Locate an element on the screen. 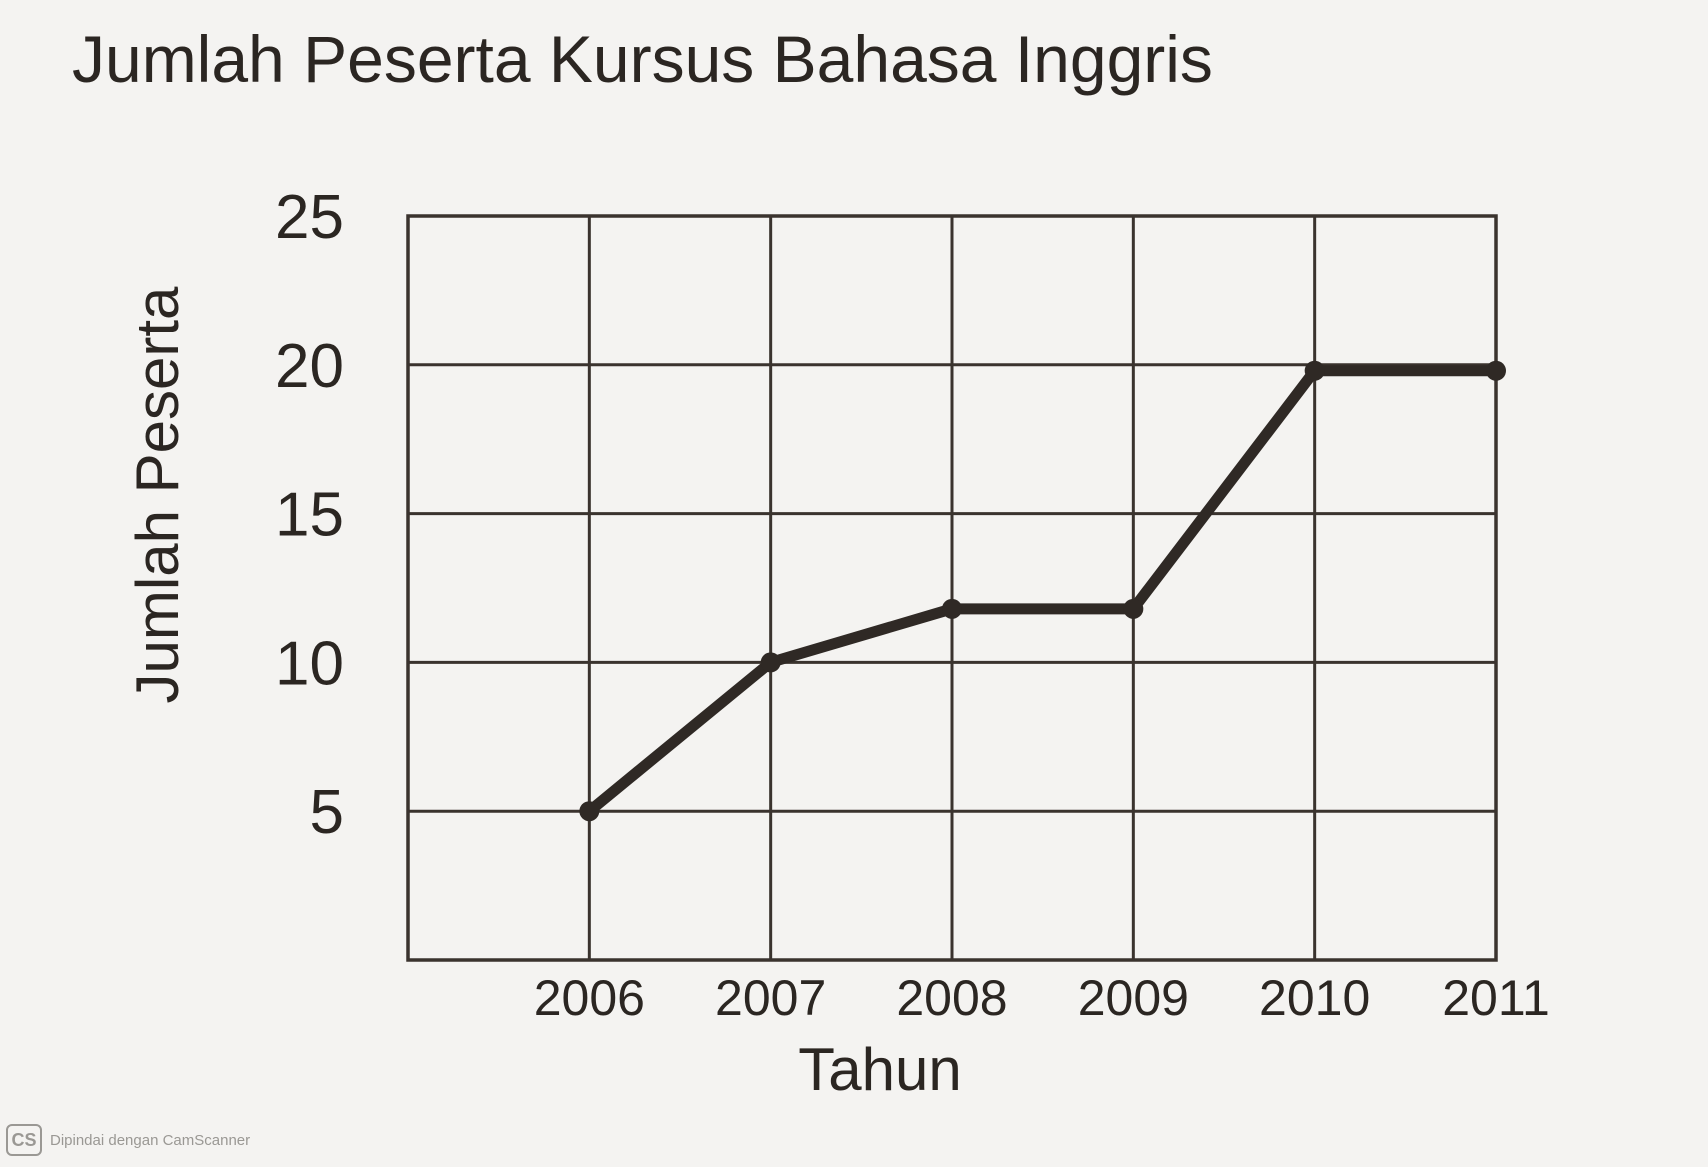 The width and height of the screenshot is (1708, 1167). x-tick-label: 2008 is located at coordinates (951, 998).